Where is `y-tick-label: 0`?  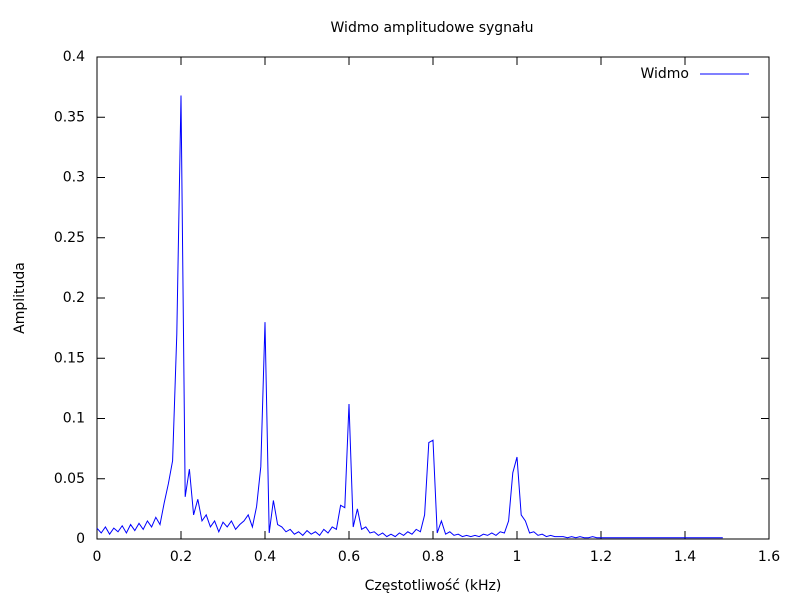
y-tick-label: 0 is located at coordinates (80, 539).